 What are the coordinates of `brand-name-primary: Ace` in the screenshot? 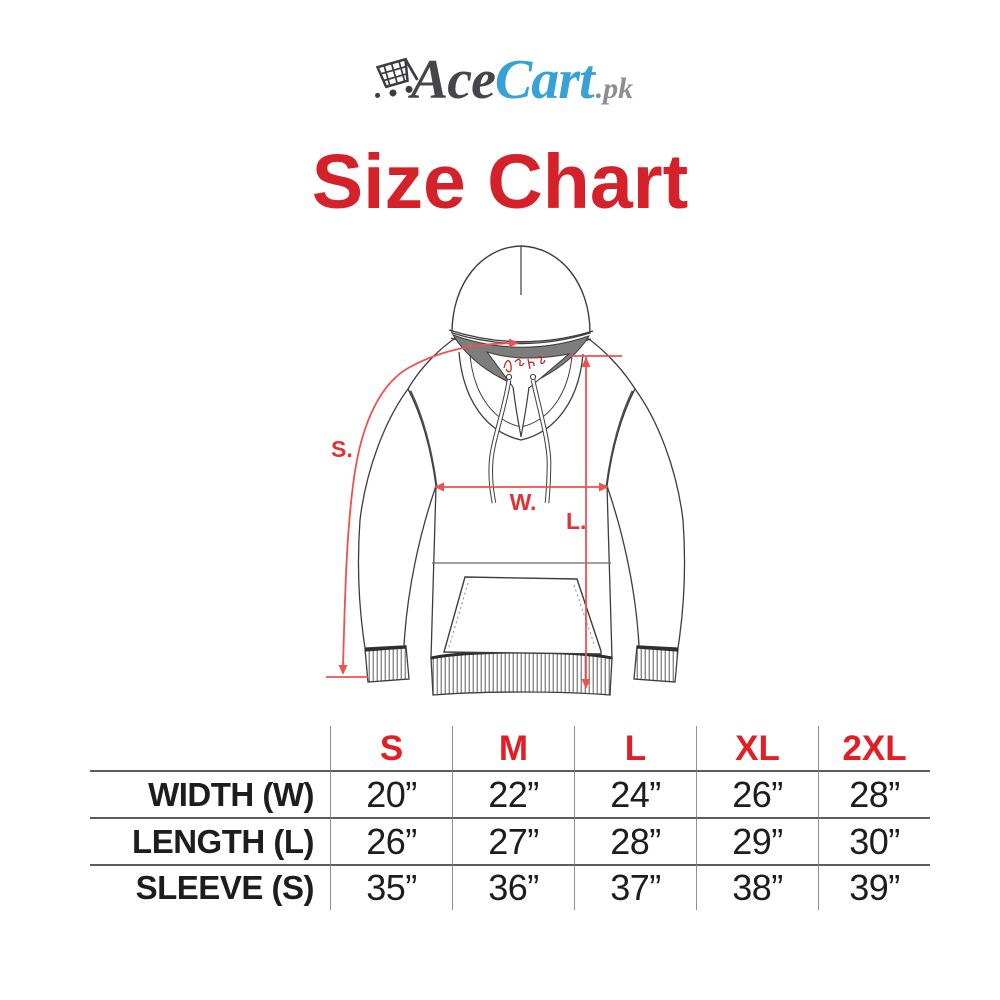 It's located at (453, 80).